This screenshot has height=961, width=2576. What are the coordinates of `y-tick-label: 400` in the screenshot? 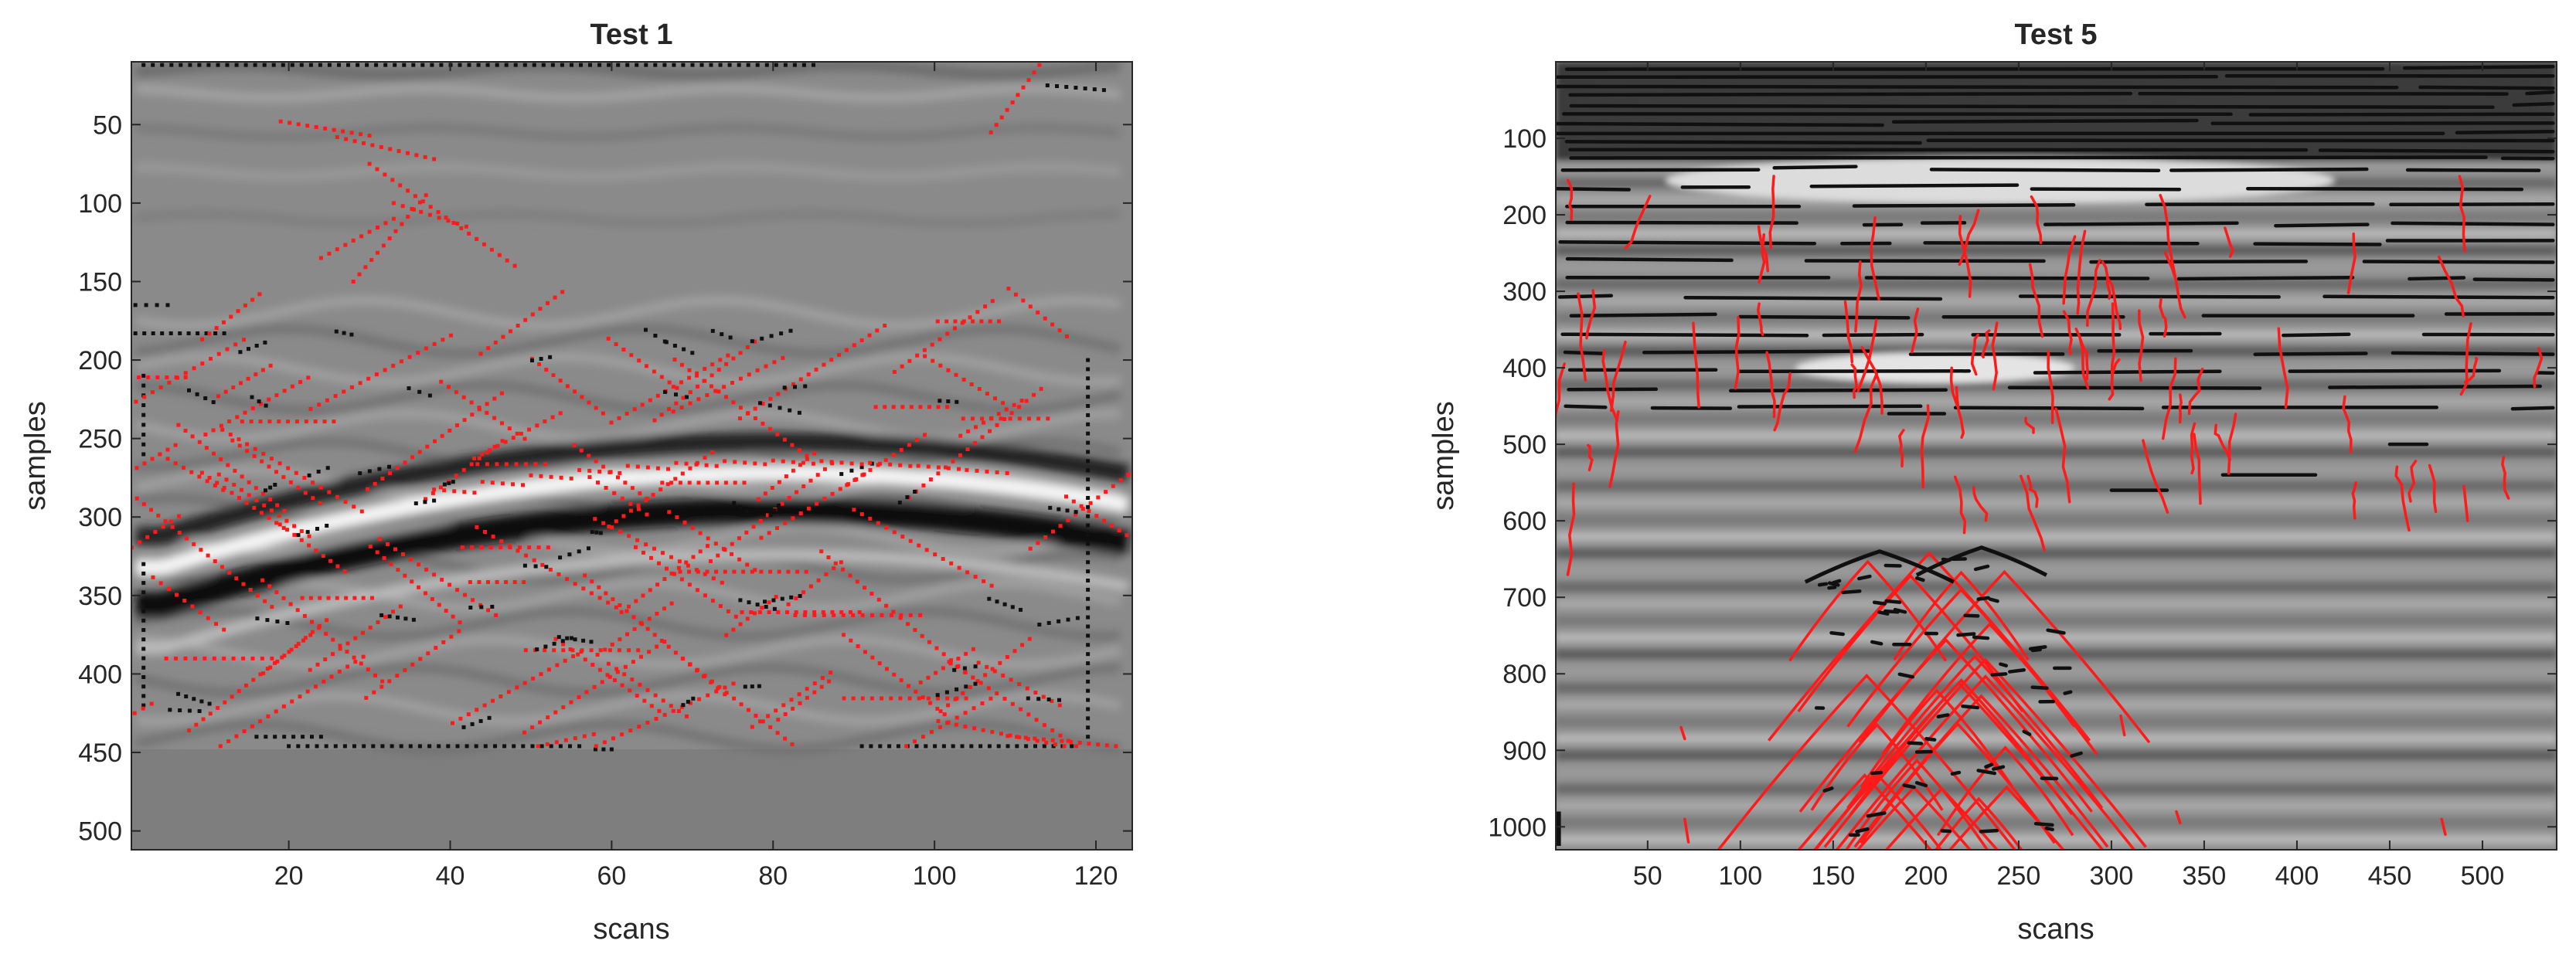 It's located at (100, 674).